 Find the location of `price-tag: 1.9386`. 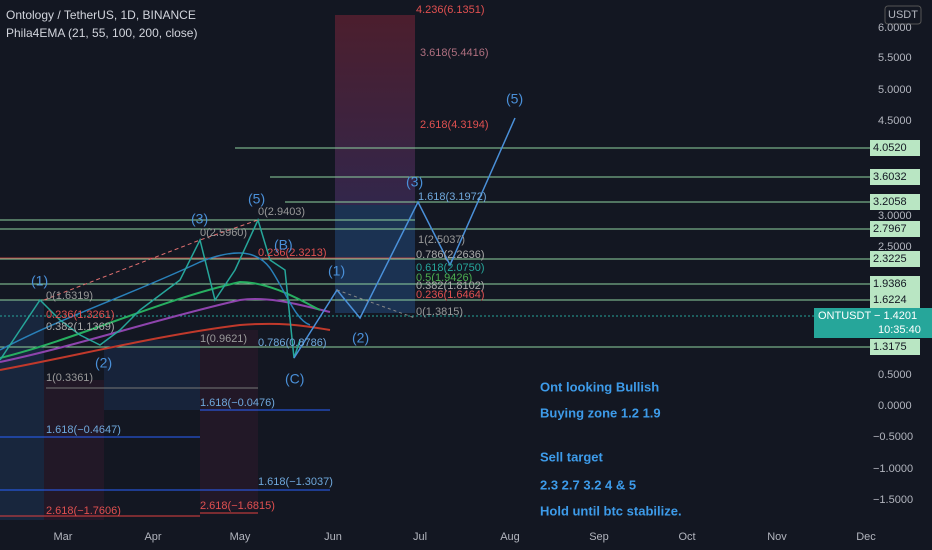

price-tag: 1.9386 is located at coordinates (890, 284).